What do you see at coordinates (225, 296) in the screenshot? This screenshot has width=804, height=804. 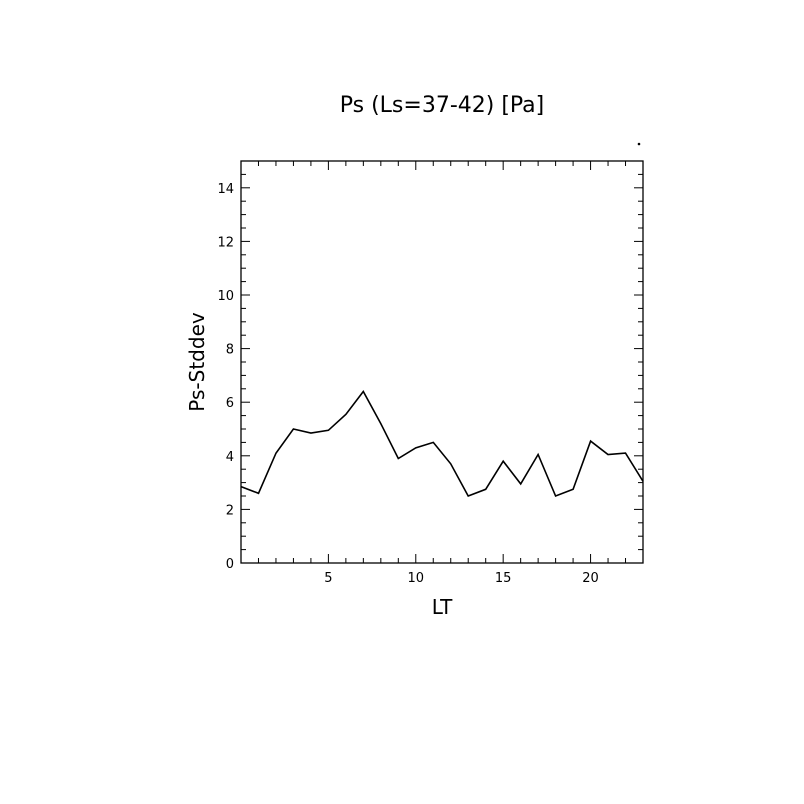 I see `y-tick-label: 10` at bounding box center [225, 296].